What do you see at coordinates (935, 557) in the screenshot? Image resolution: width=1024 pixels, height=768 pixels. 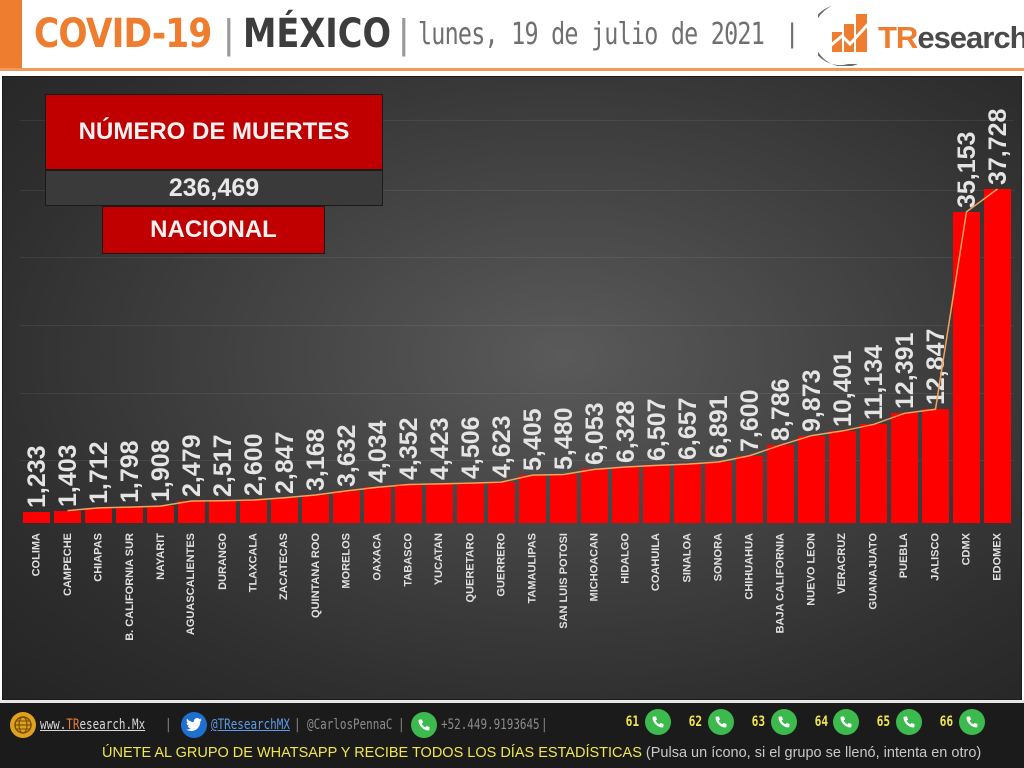 I see `category-text: JALISCO` at bounding box center [935, 557].